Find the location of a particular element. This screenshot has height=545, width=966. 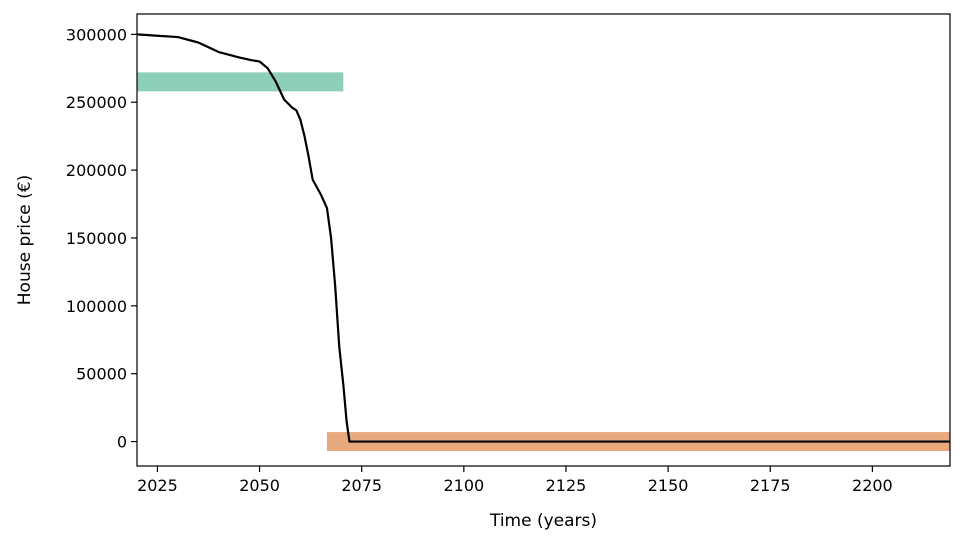

x-tick-label: 2100 is located at coordinates (463, 485).